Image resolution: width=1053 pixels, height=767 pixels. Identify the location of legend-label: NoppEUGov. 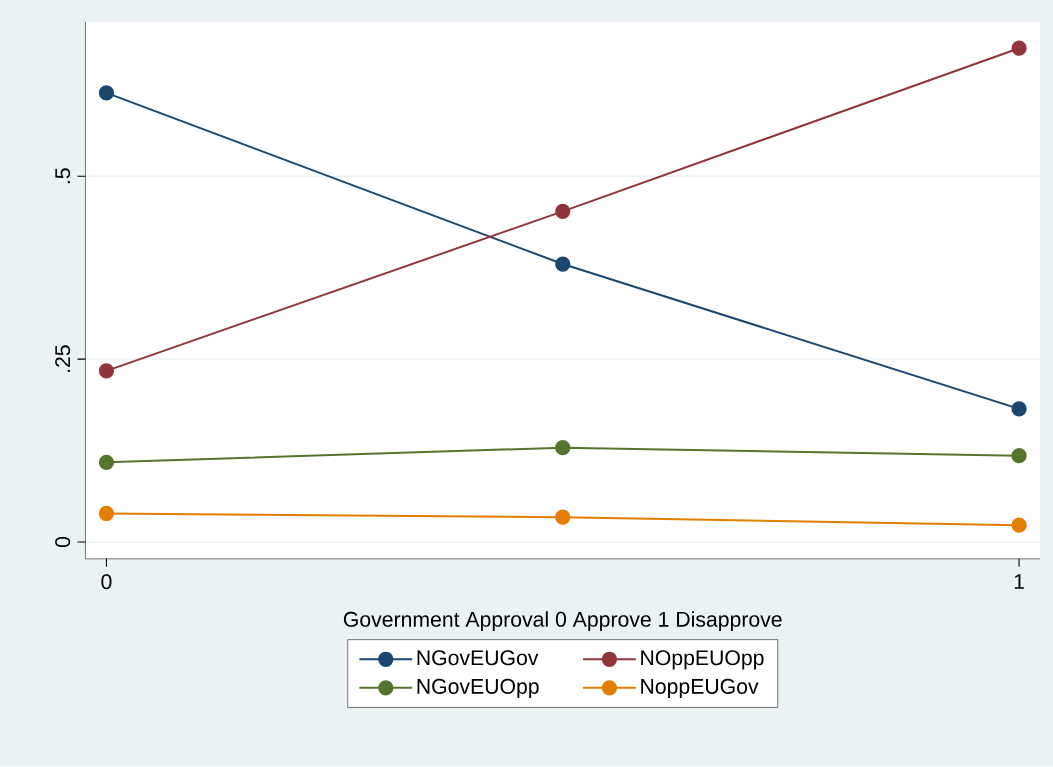
(700, 689).